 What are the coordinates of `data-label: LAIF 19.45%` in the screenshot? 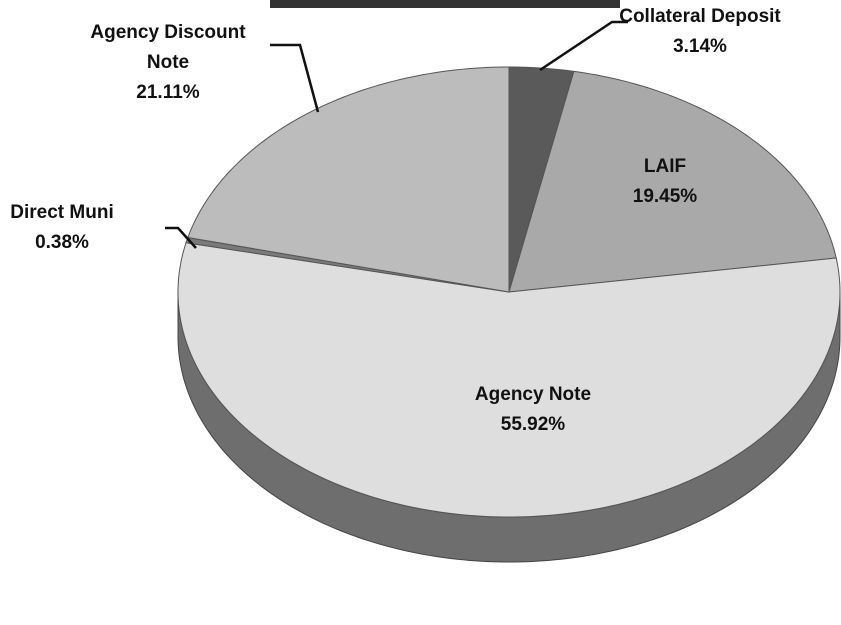 It's located at (665, 182).